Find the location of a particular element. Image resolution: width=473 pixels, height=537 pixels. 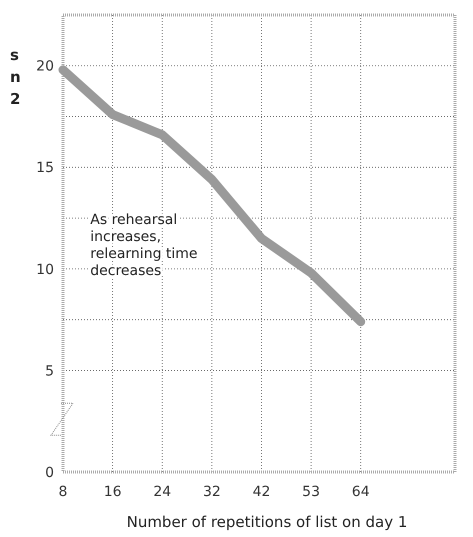

x-tick-label: 53 is located at coordinates (311, 492).